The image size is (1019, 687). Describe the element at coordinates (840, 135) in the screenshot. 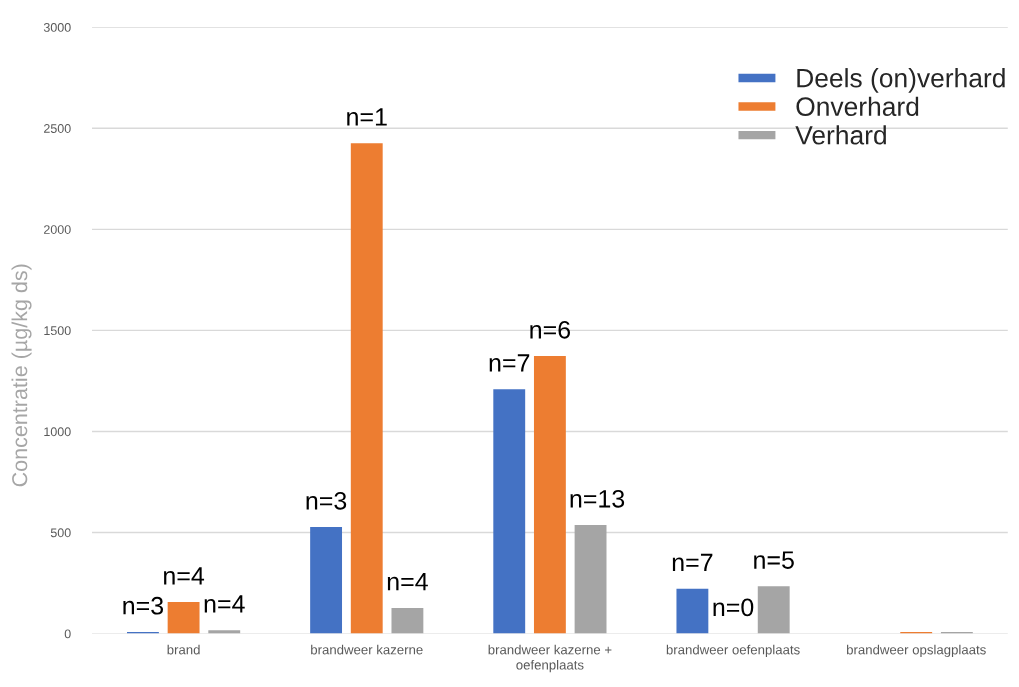

I see `legend-label: Verhard` at that location.